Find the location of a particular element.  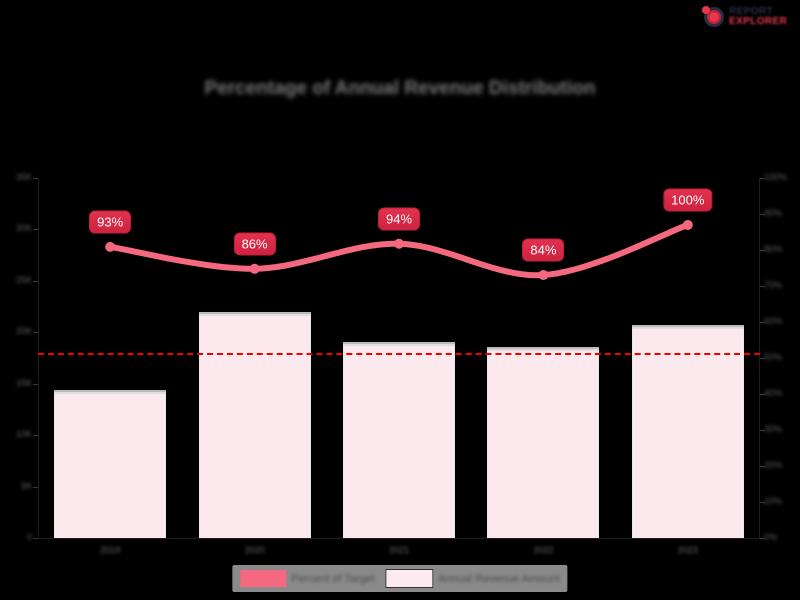

x-axis-tick-label: 2019 is located at coordinates (110, 550).